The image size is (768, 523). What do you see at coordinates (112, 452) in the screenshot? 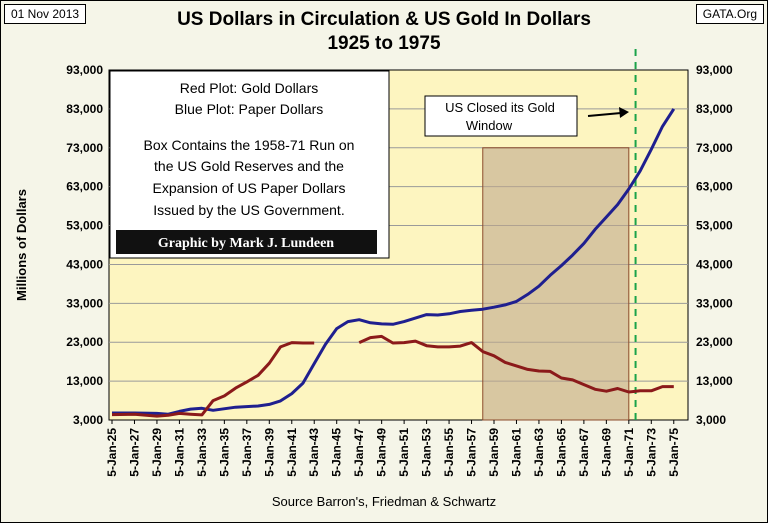
I see `x-tick-label: 5-Jan-25` at bounding box center [112, 452].